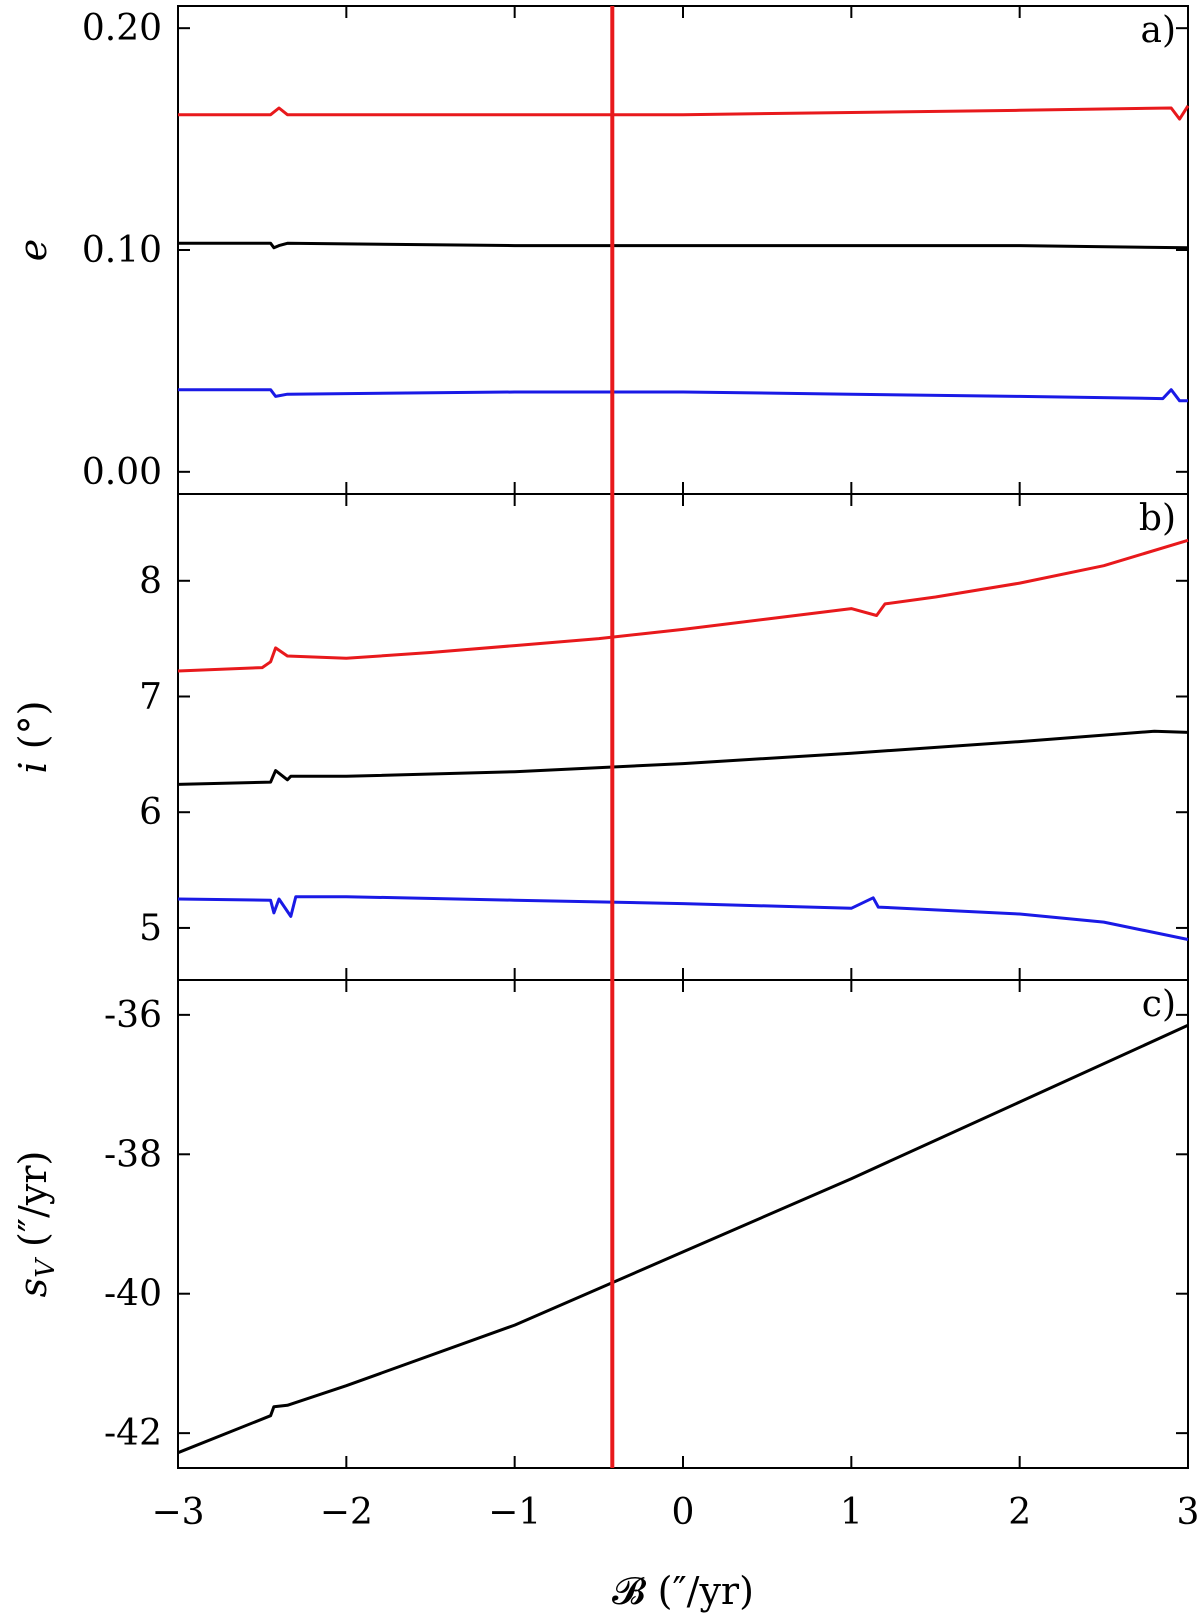 The image size is (1200, 1624). What do you see at coordinates (122, 250) in the screenshot?
I see `y-tick-label: 0.10` at bounding box center [122, 250].